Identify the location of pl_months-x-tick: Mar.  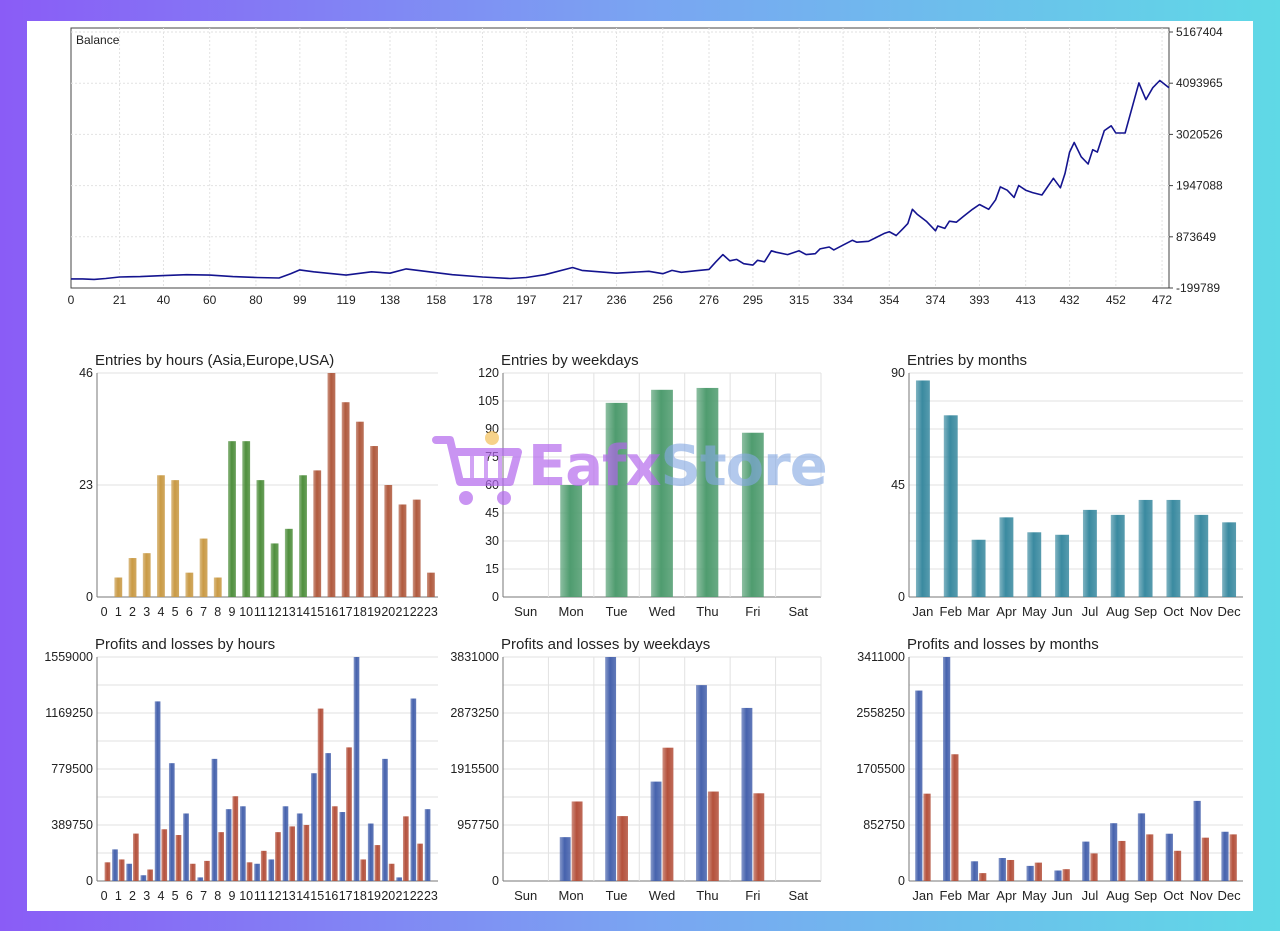
(978, 895).